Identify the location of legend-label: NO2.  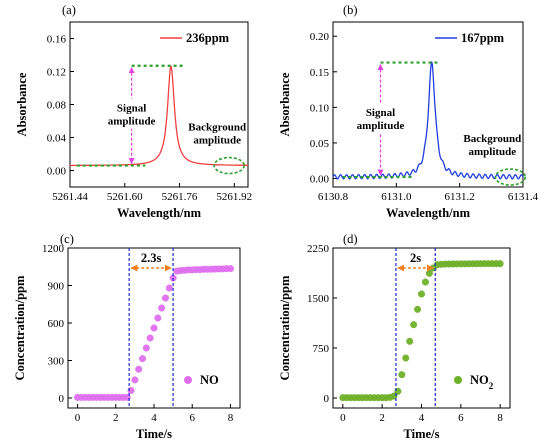
(482, 382).